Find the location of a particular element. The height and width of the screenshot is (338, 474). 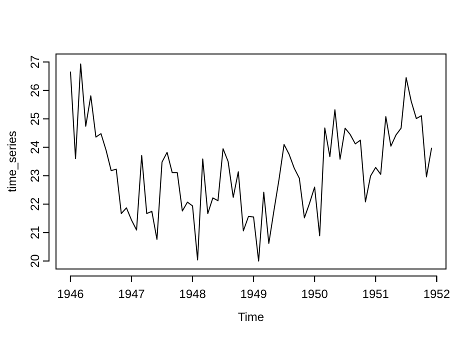

x-tick-label: 1947 is located at coordinates (132, 294).